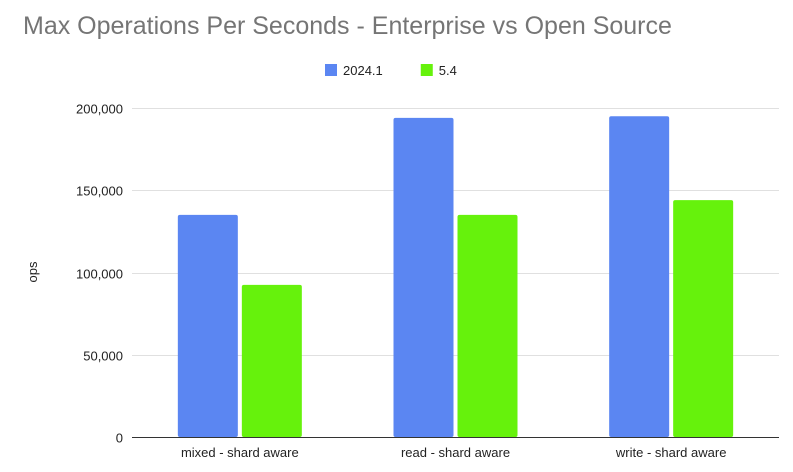  What do you see at coordinates (99, 109) in the screenshot?
I see `y-tick-label: 200,000` at bounding box center [99, 109].